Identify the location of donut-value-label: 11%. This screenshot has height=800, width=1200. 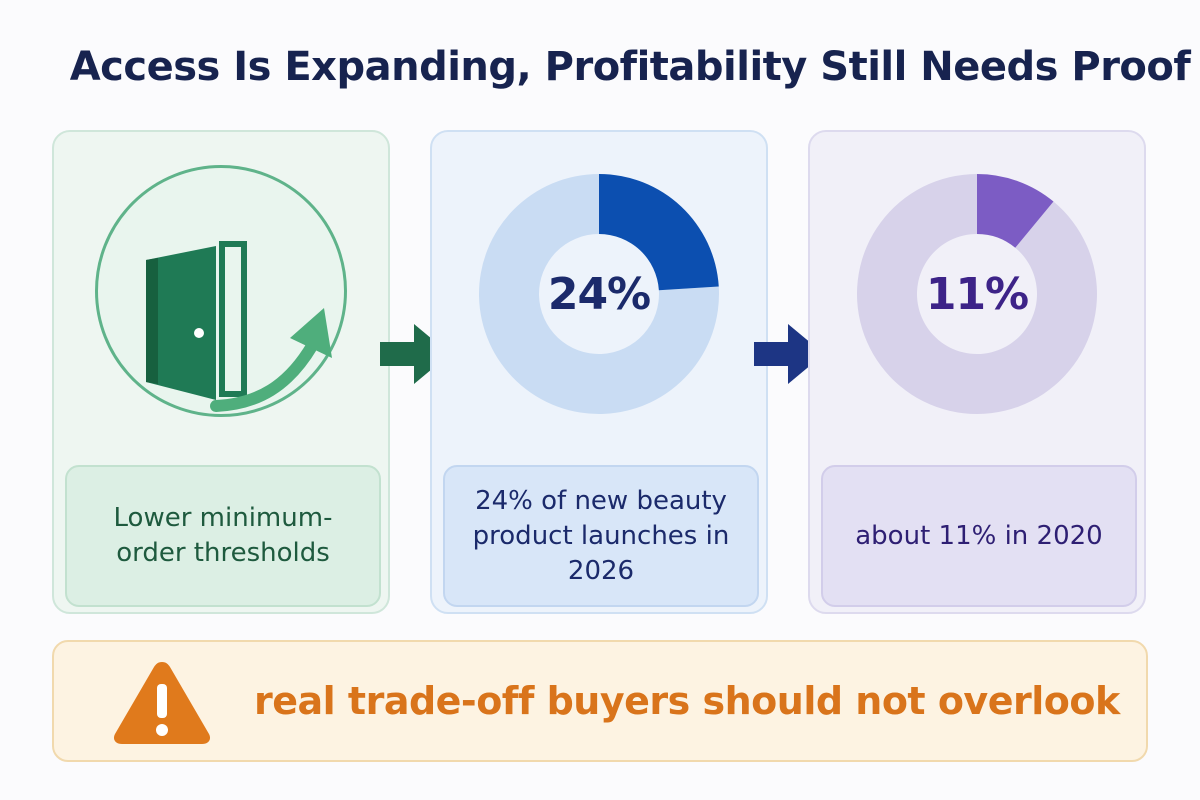
(977, 294).